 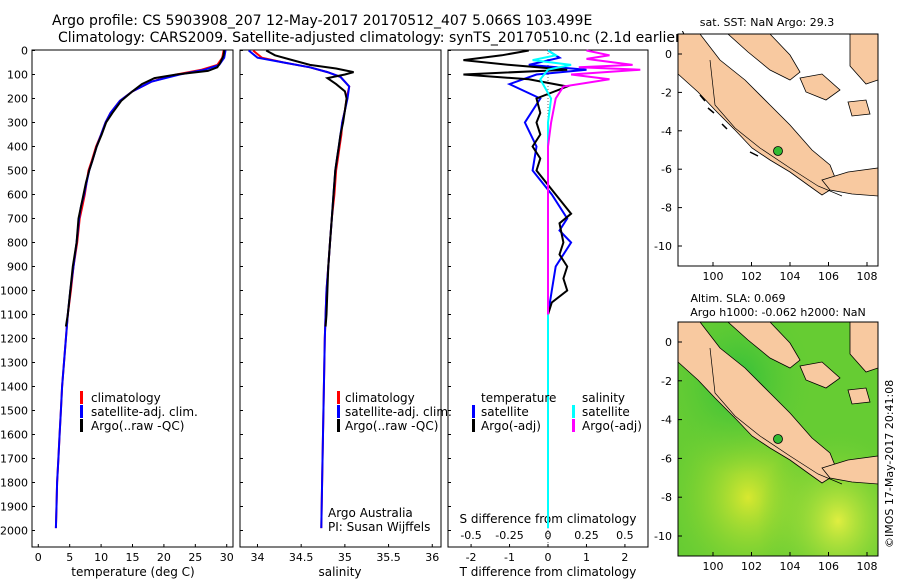 What do you see at coordinates (14, 387) in the screenshot?
I see `depth-tick-label: 1400` at bounding box center [14, 387].